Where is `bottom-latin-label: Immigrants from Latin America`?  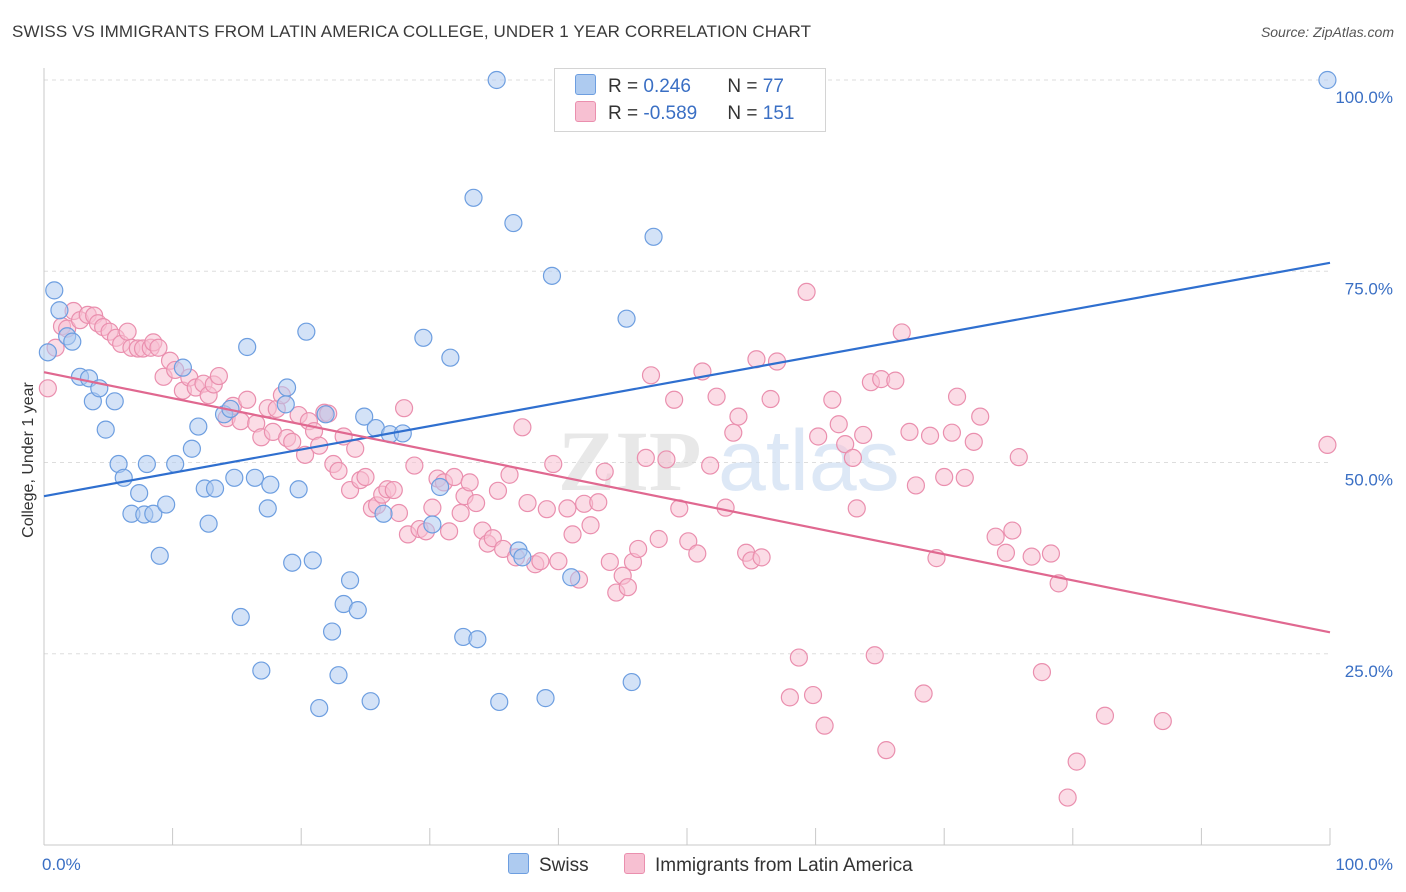
bottom-latin-label: Immigrants from Latin America is located at coordinates (784, 865).